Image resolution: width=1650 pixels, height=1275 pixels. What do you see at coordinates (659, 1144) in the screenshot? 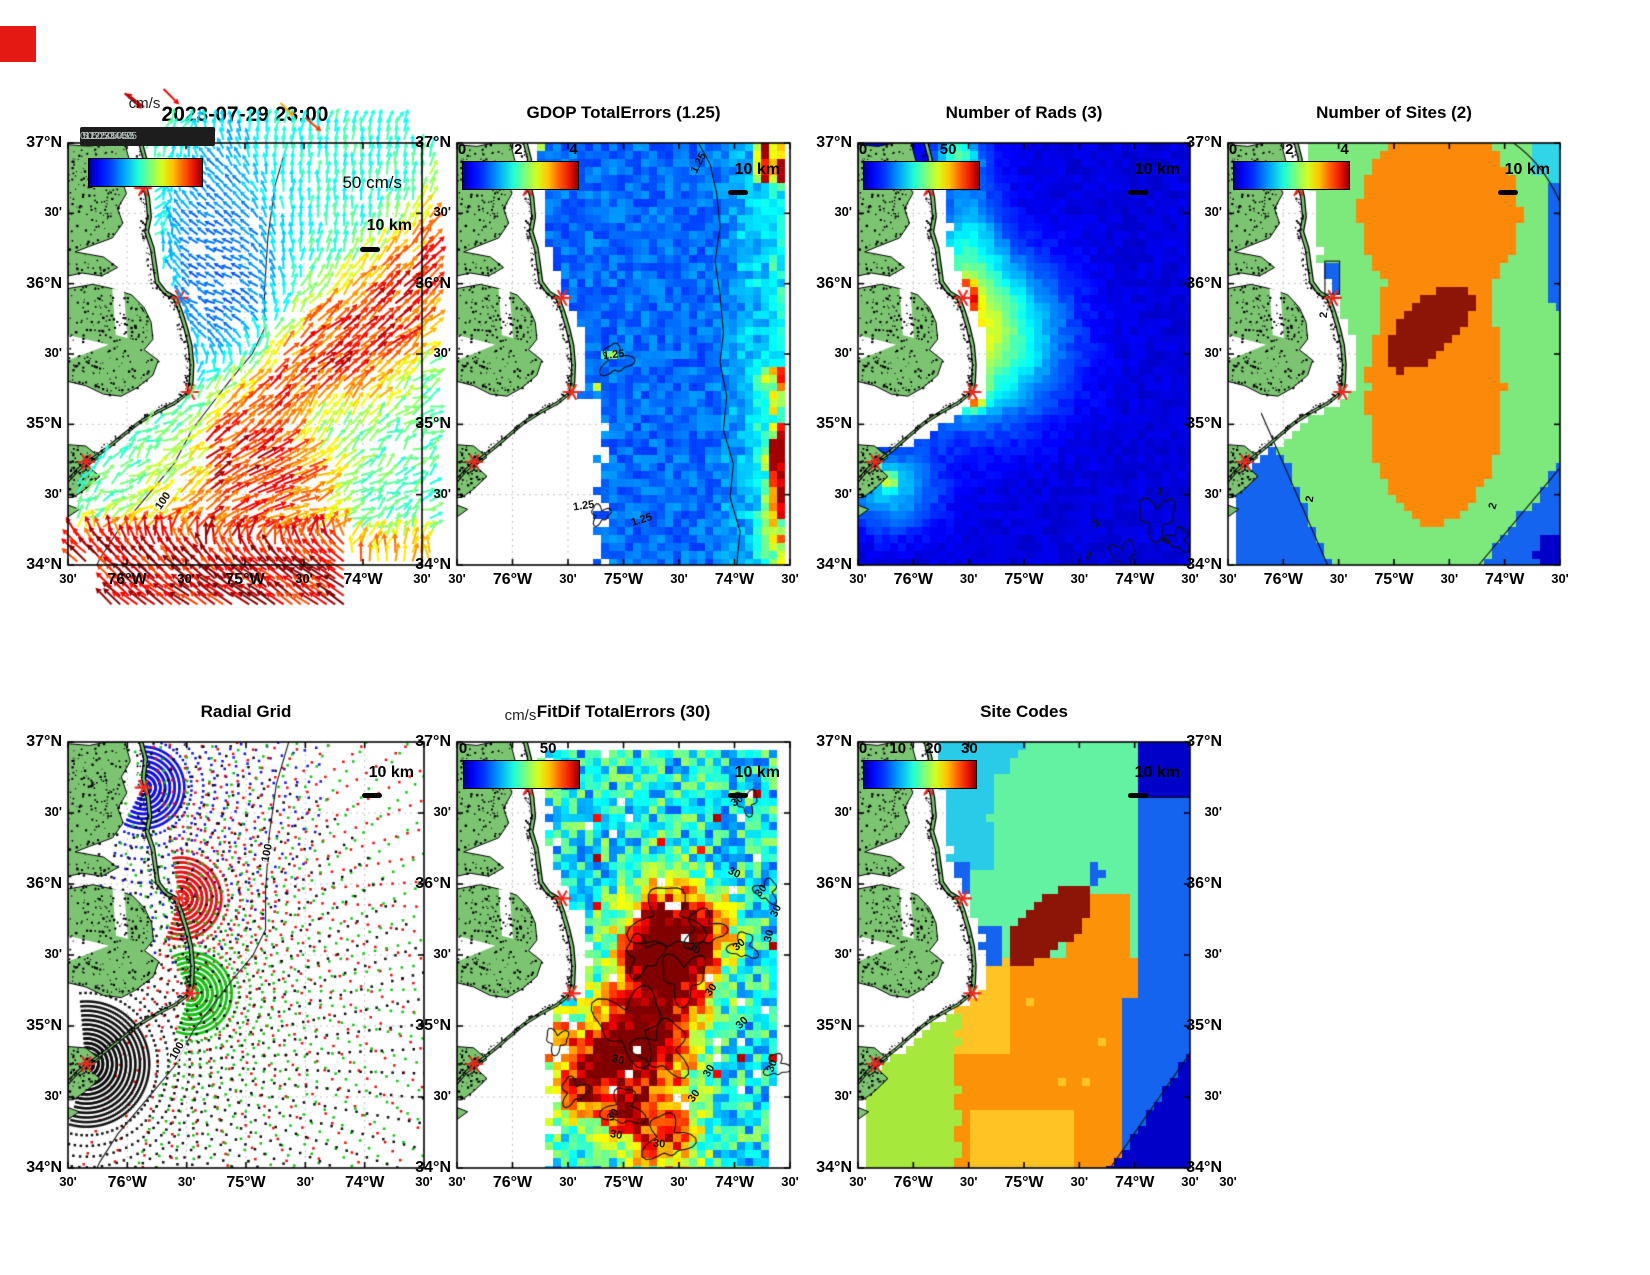
I see `contour-label: 30` at bounding box center [659, 1144].